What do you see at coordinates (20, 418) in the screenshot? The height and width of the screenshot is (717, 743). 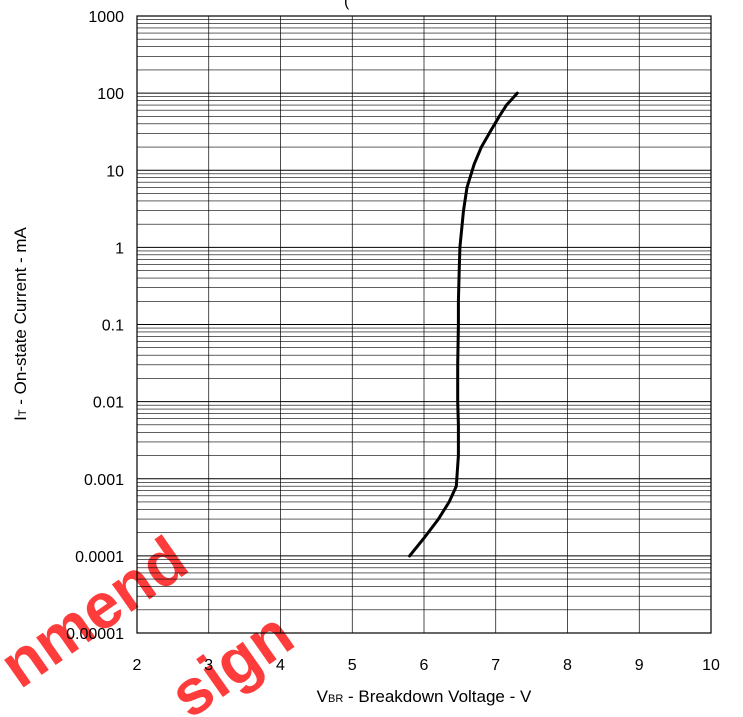 I see `y-axis-label-main: I` at bounding box center [20, 418].